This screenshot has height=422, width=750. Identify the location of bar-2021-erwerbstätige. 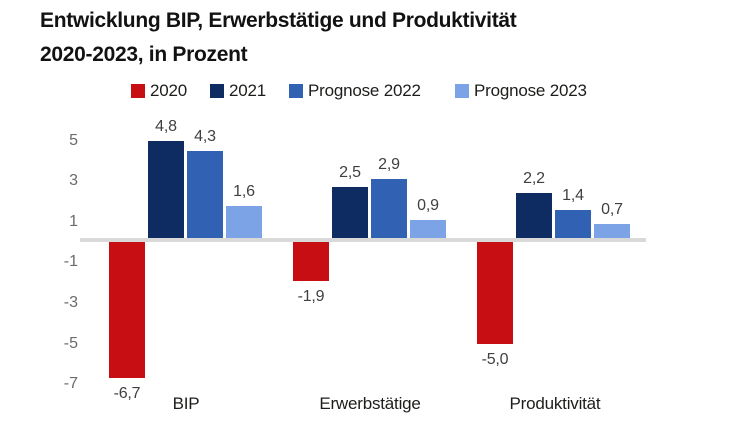
(350, 212).